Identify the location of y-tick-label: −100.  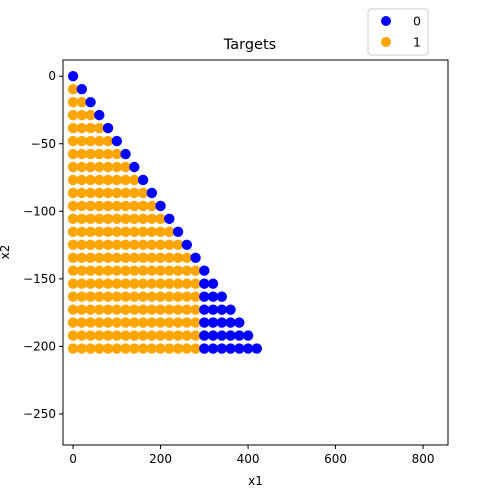
(39, 211).